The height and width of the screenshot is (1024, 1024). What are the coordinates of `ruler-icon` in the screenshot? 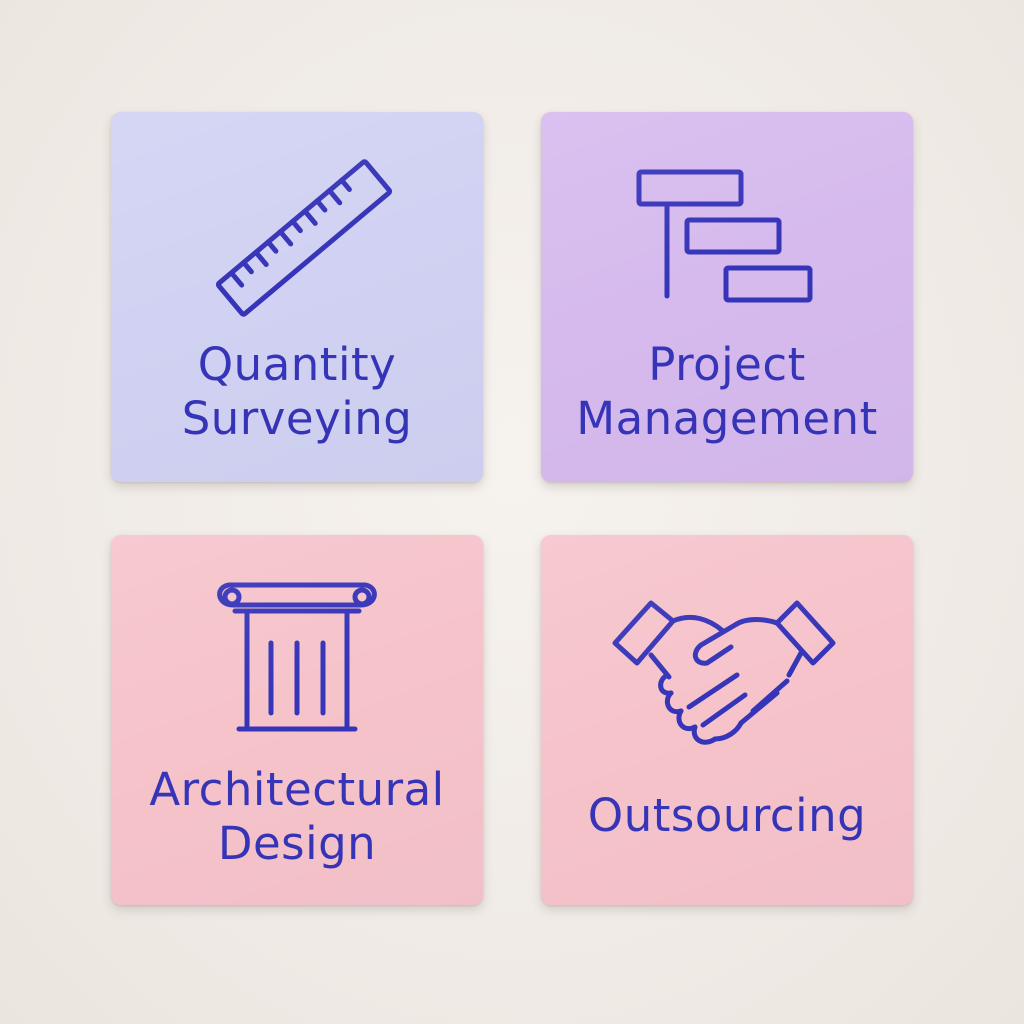 It's located at (304, 238).